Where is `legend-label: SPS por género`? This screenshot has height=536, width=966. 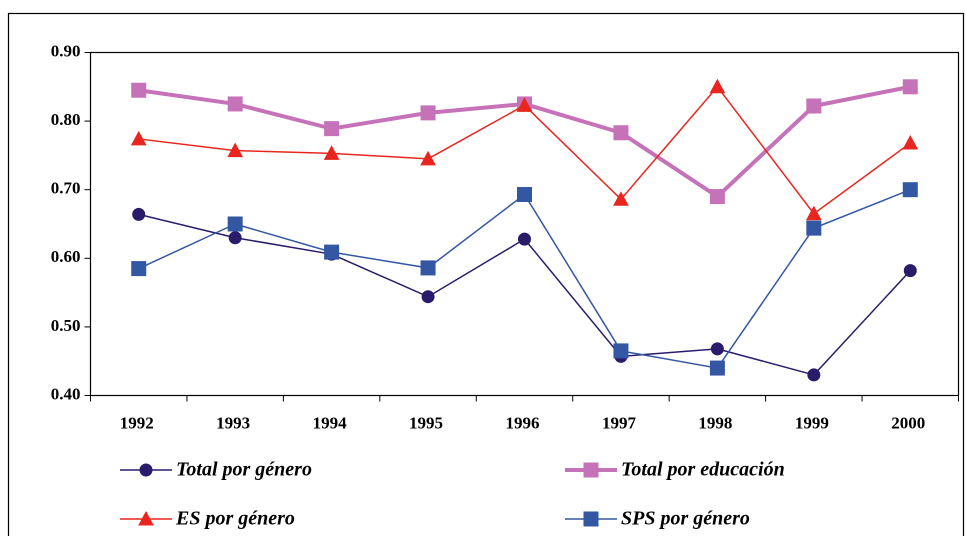
legend-label: SPS por género is located at coordinates (685, 519).